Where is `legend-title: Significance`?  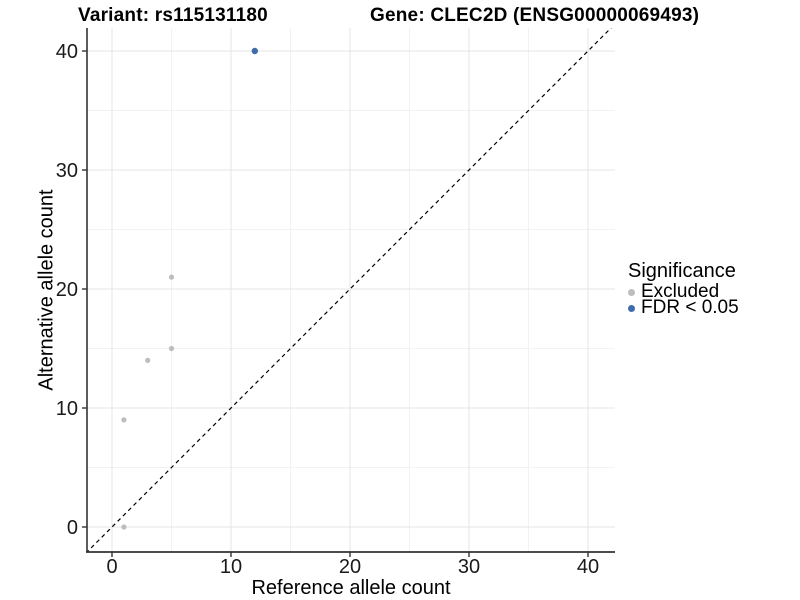 legend-title: Significance is located at coordinates (682, 271).